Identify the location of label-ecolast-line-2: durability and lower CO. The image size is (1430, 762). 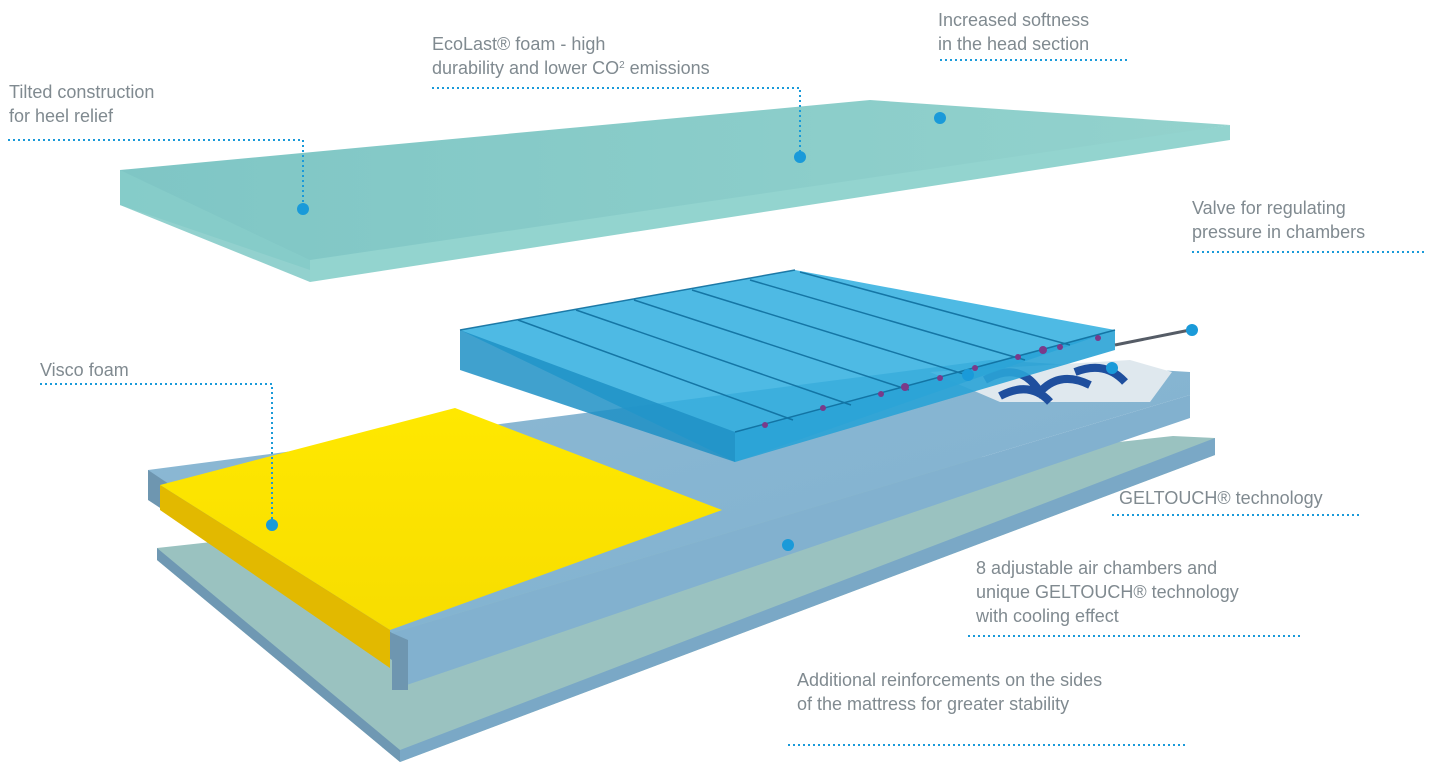
(526, 68).